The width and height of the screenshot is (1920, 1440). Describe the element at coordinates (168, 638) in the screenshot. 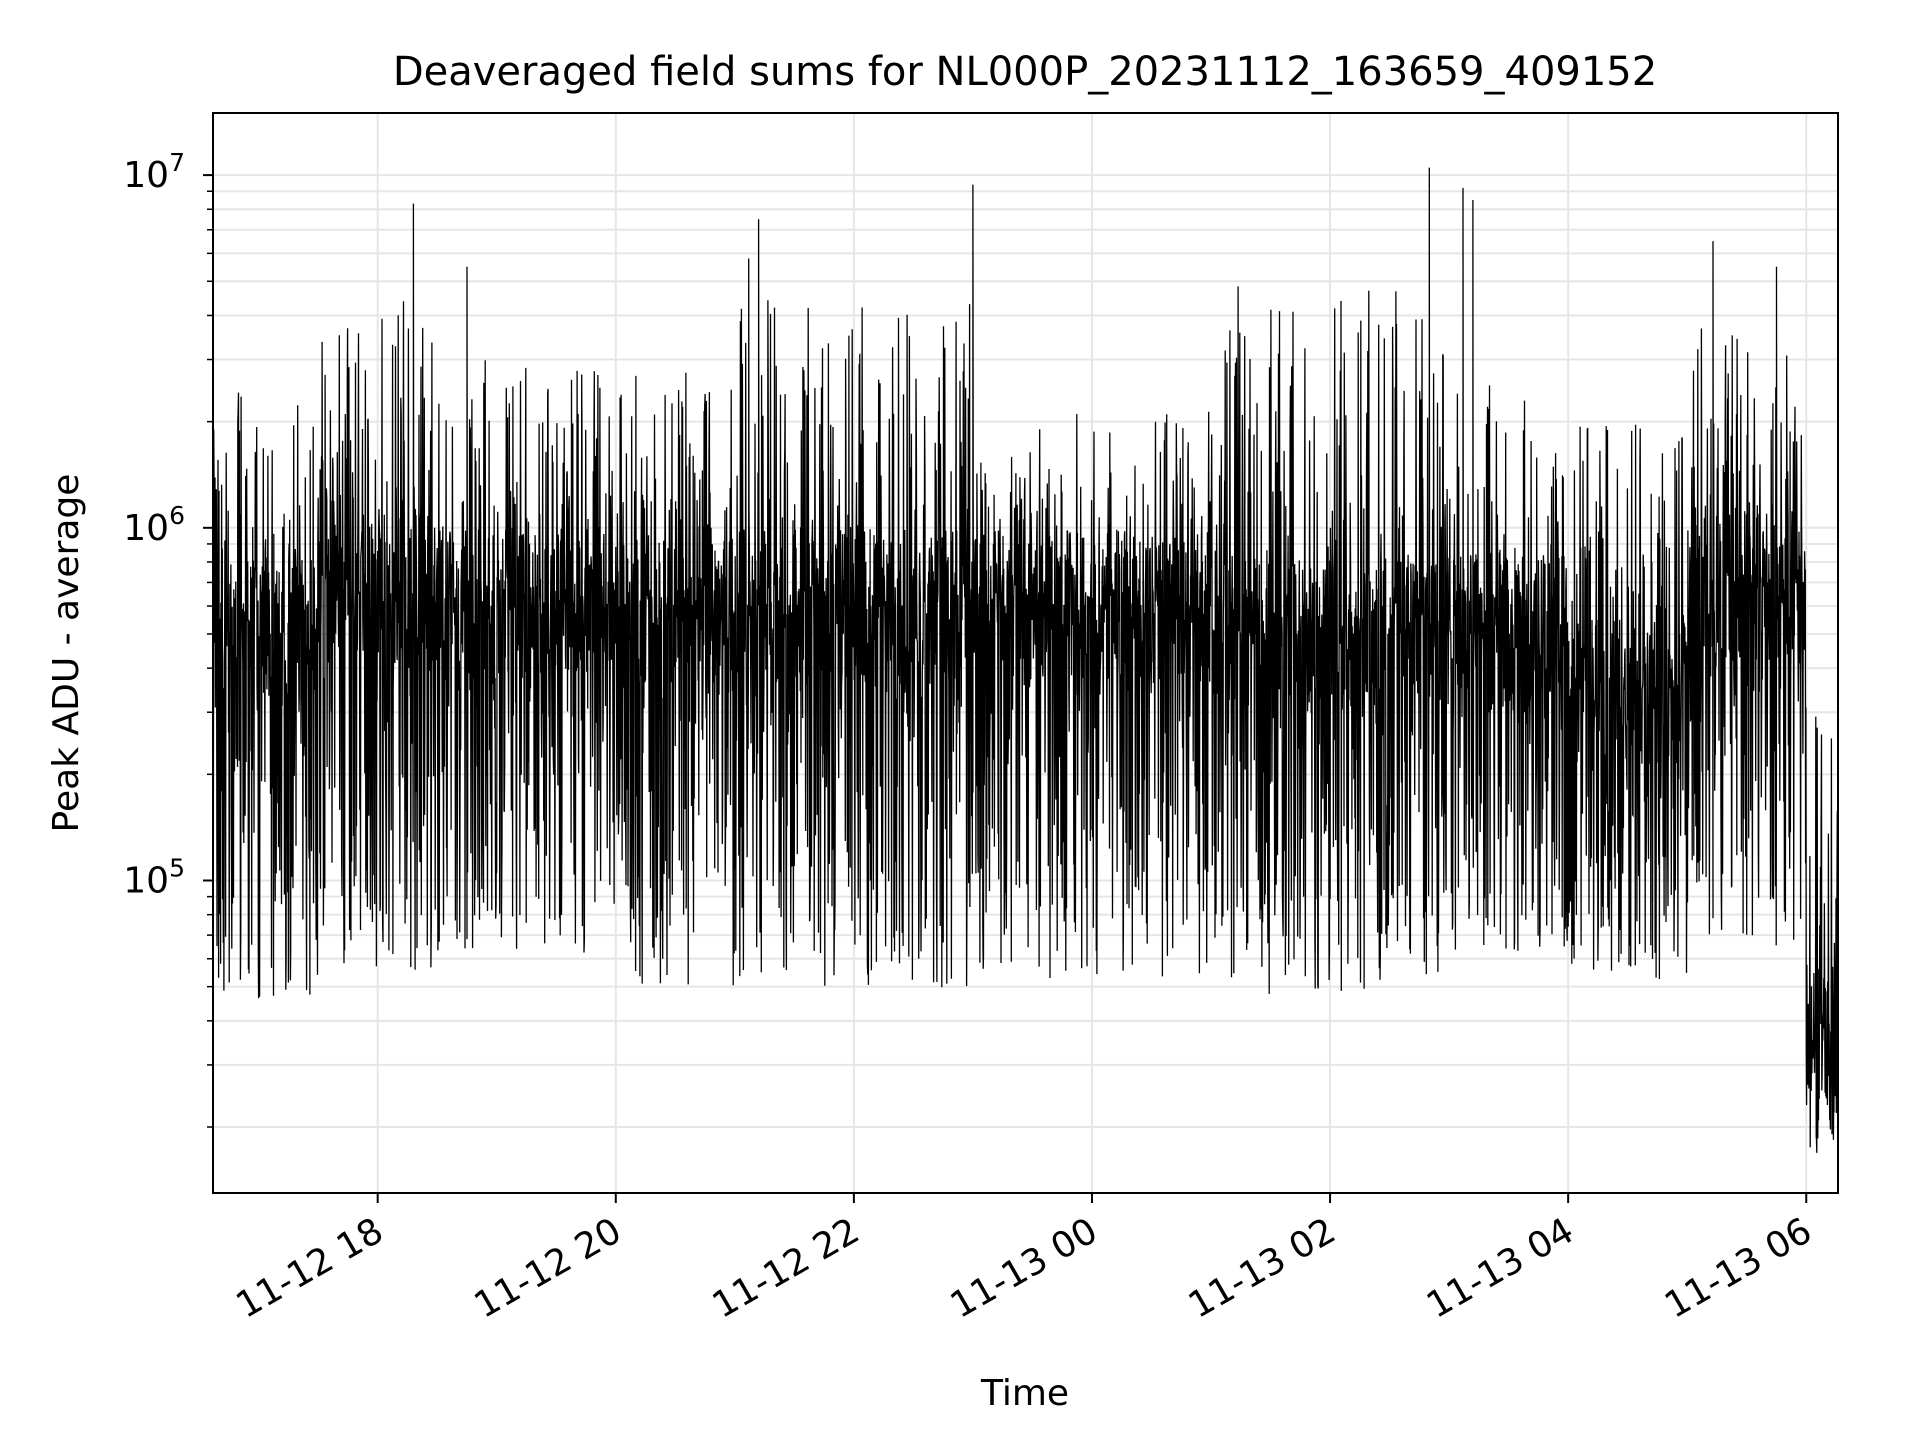

I see `y-axis: 10⁵ 10⁶ 10⁷` at that location.